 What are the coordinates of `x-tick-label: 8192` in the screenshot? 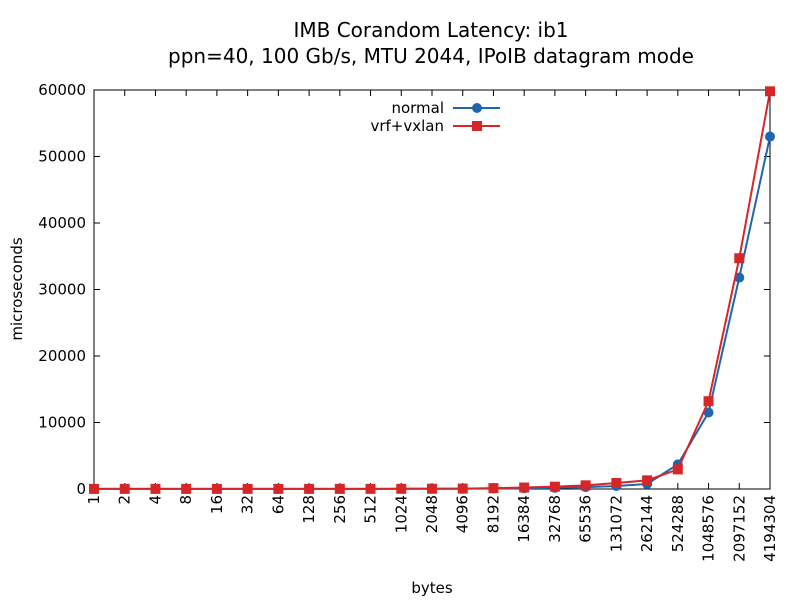 It's located at (493, 514).